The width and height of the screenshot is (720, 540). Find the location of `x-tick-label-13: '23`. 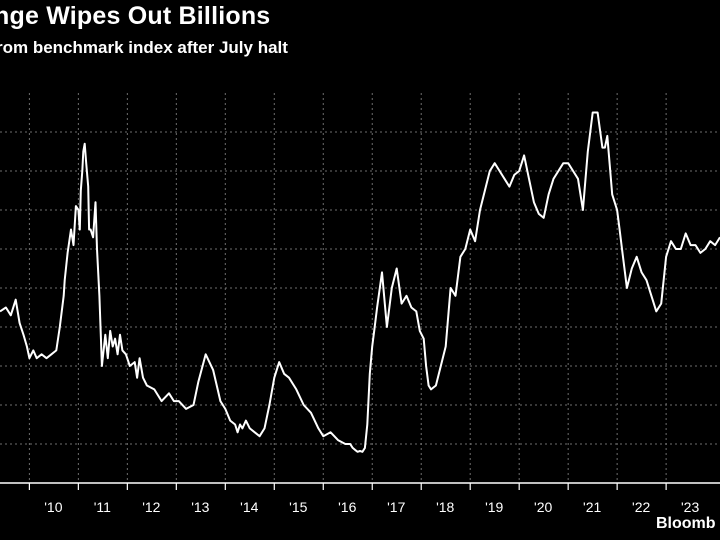

x-tick-label-13: '23 is located at coordinates (690, 507).